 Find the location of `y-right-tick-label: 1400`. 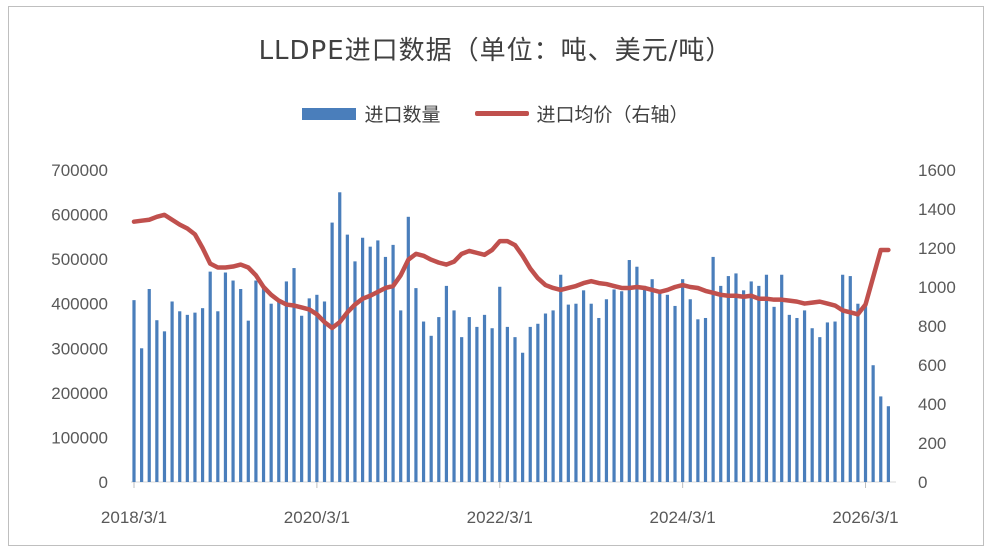

y-right-tick-label: 1400 is located at coordinates (937, 209).